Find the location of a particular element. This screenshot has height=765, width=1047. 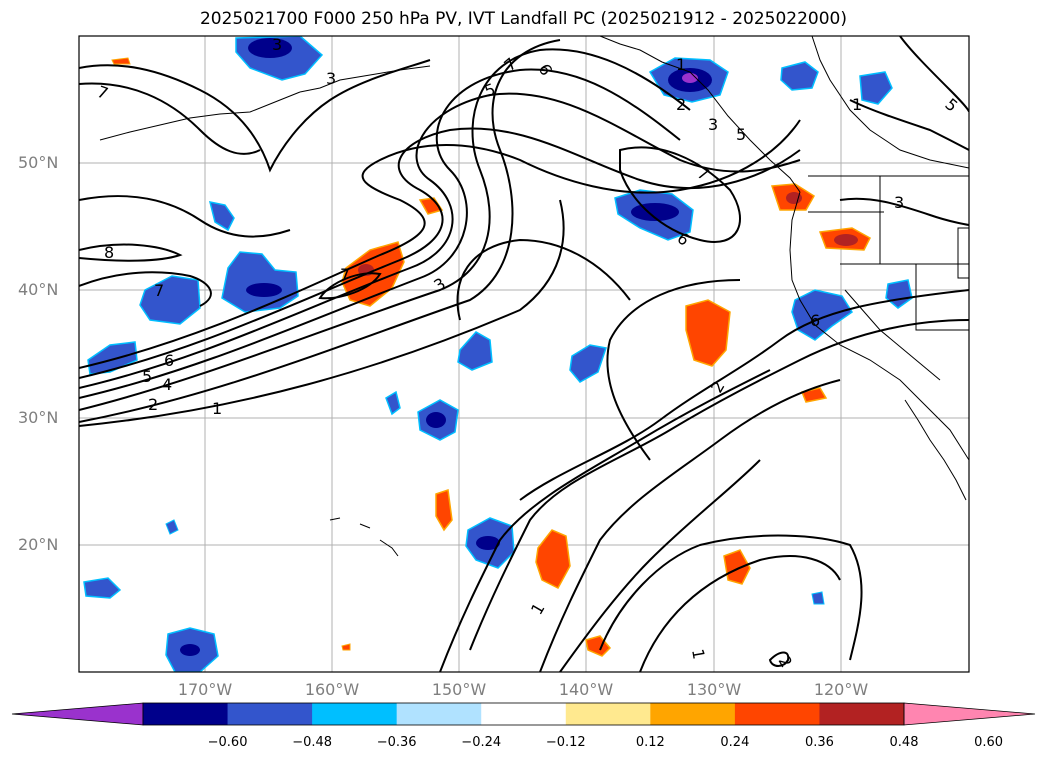

lon-label: 160°W is located at coordinates (332, 689).